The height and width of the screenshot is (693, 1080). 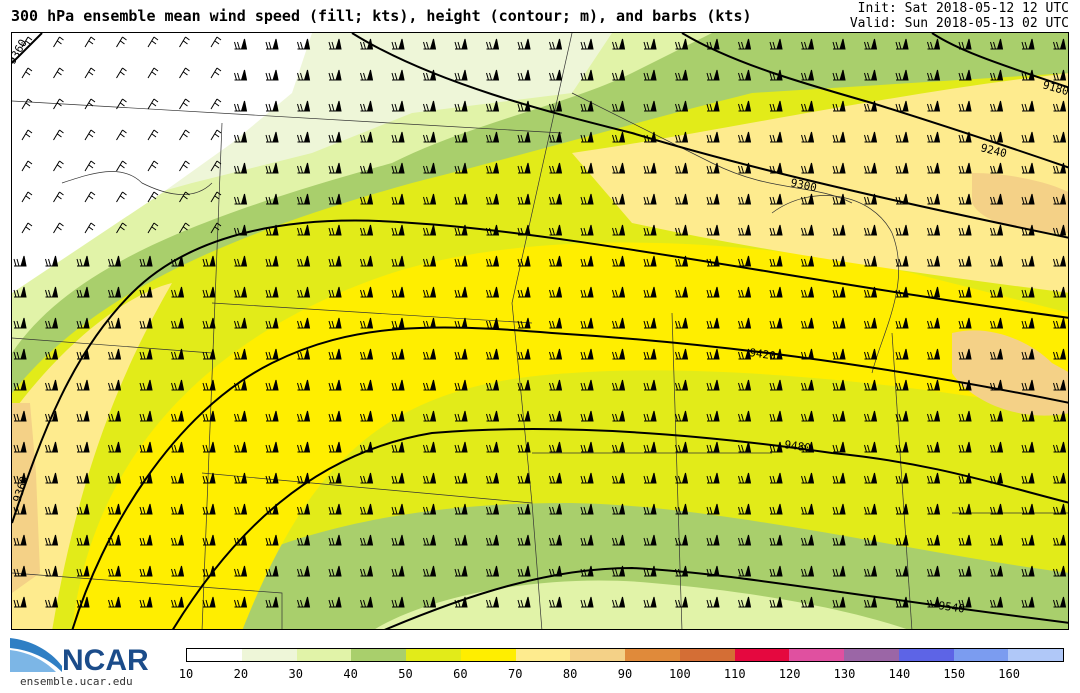 I want to click on colorbar-tick-label: 50, so click(x=405, y=674).